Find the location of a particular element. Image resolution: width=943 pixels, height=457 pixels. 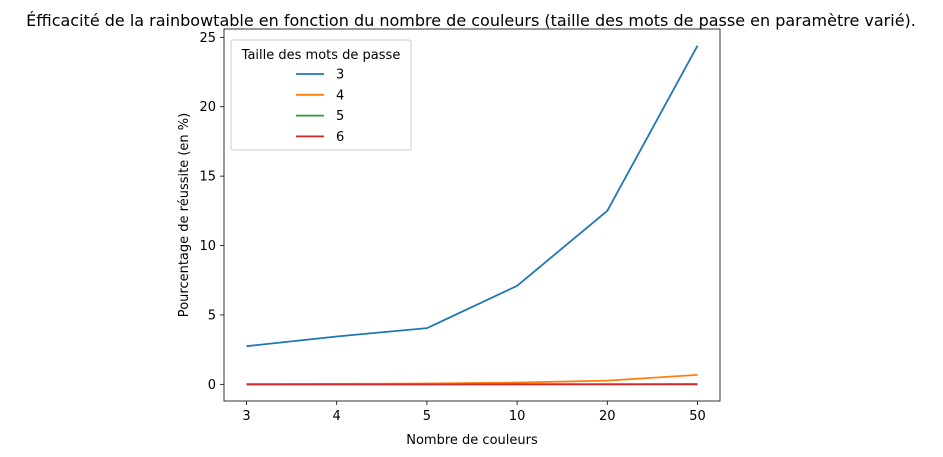

legend-label: 5 is located at coordinates (340, 116).